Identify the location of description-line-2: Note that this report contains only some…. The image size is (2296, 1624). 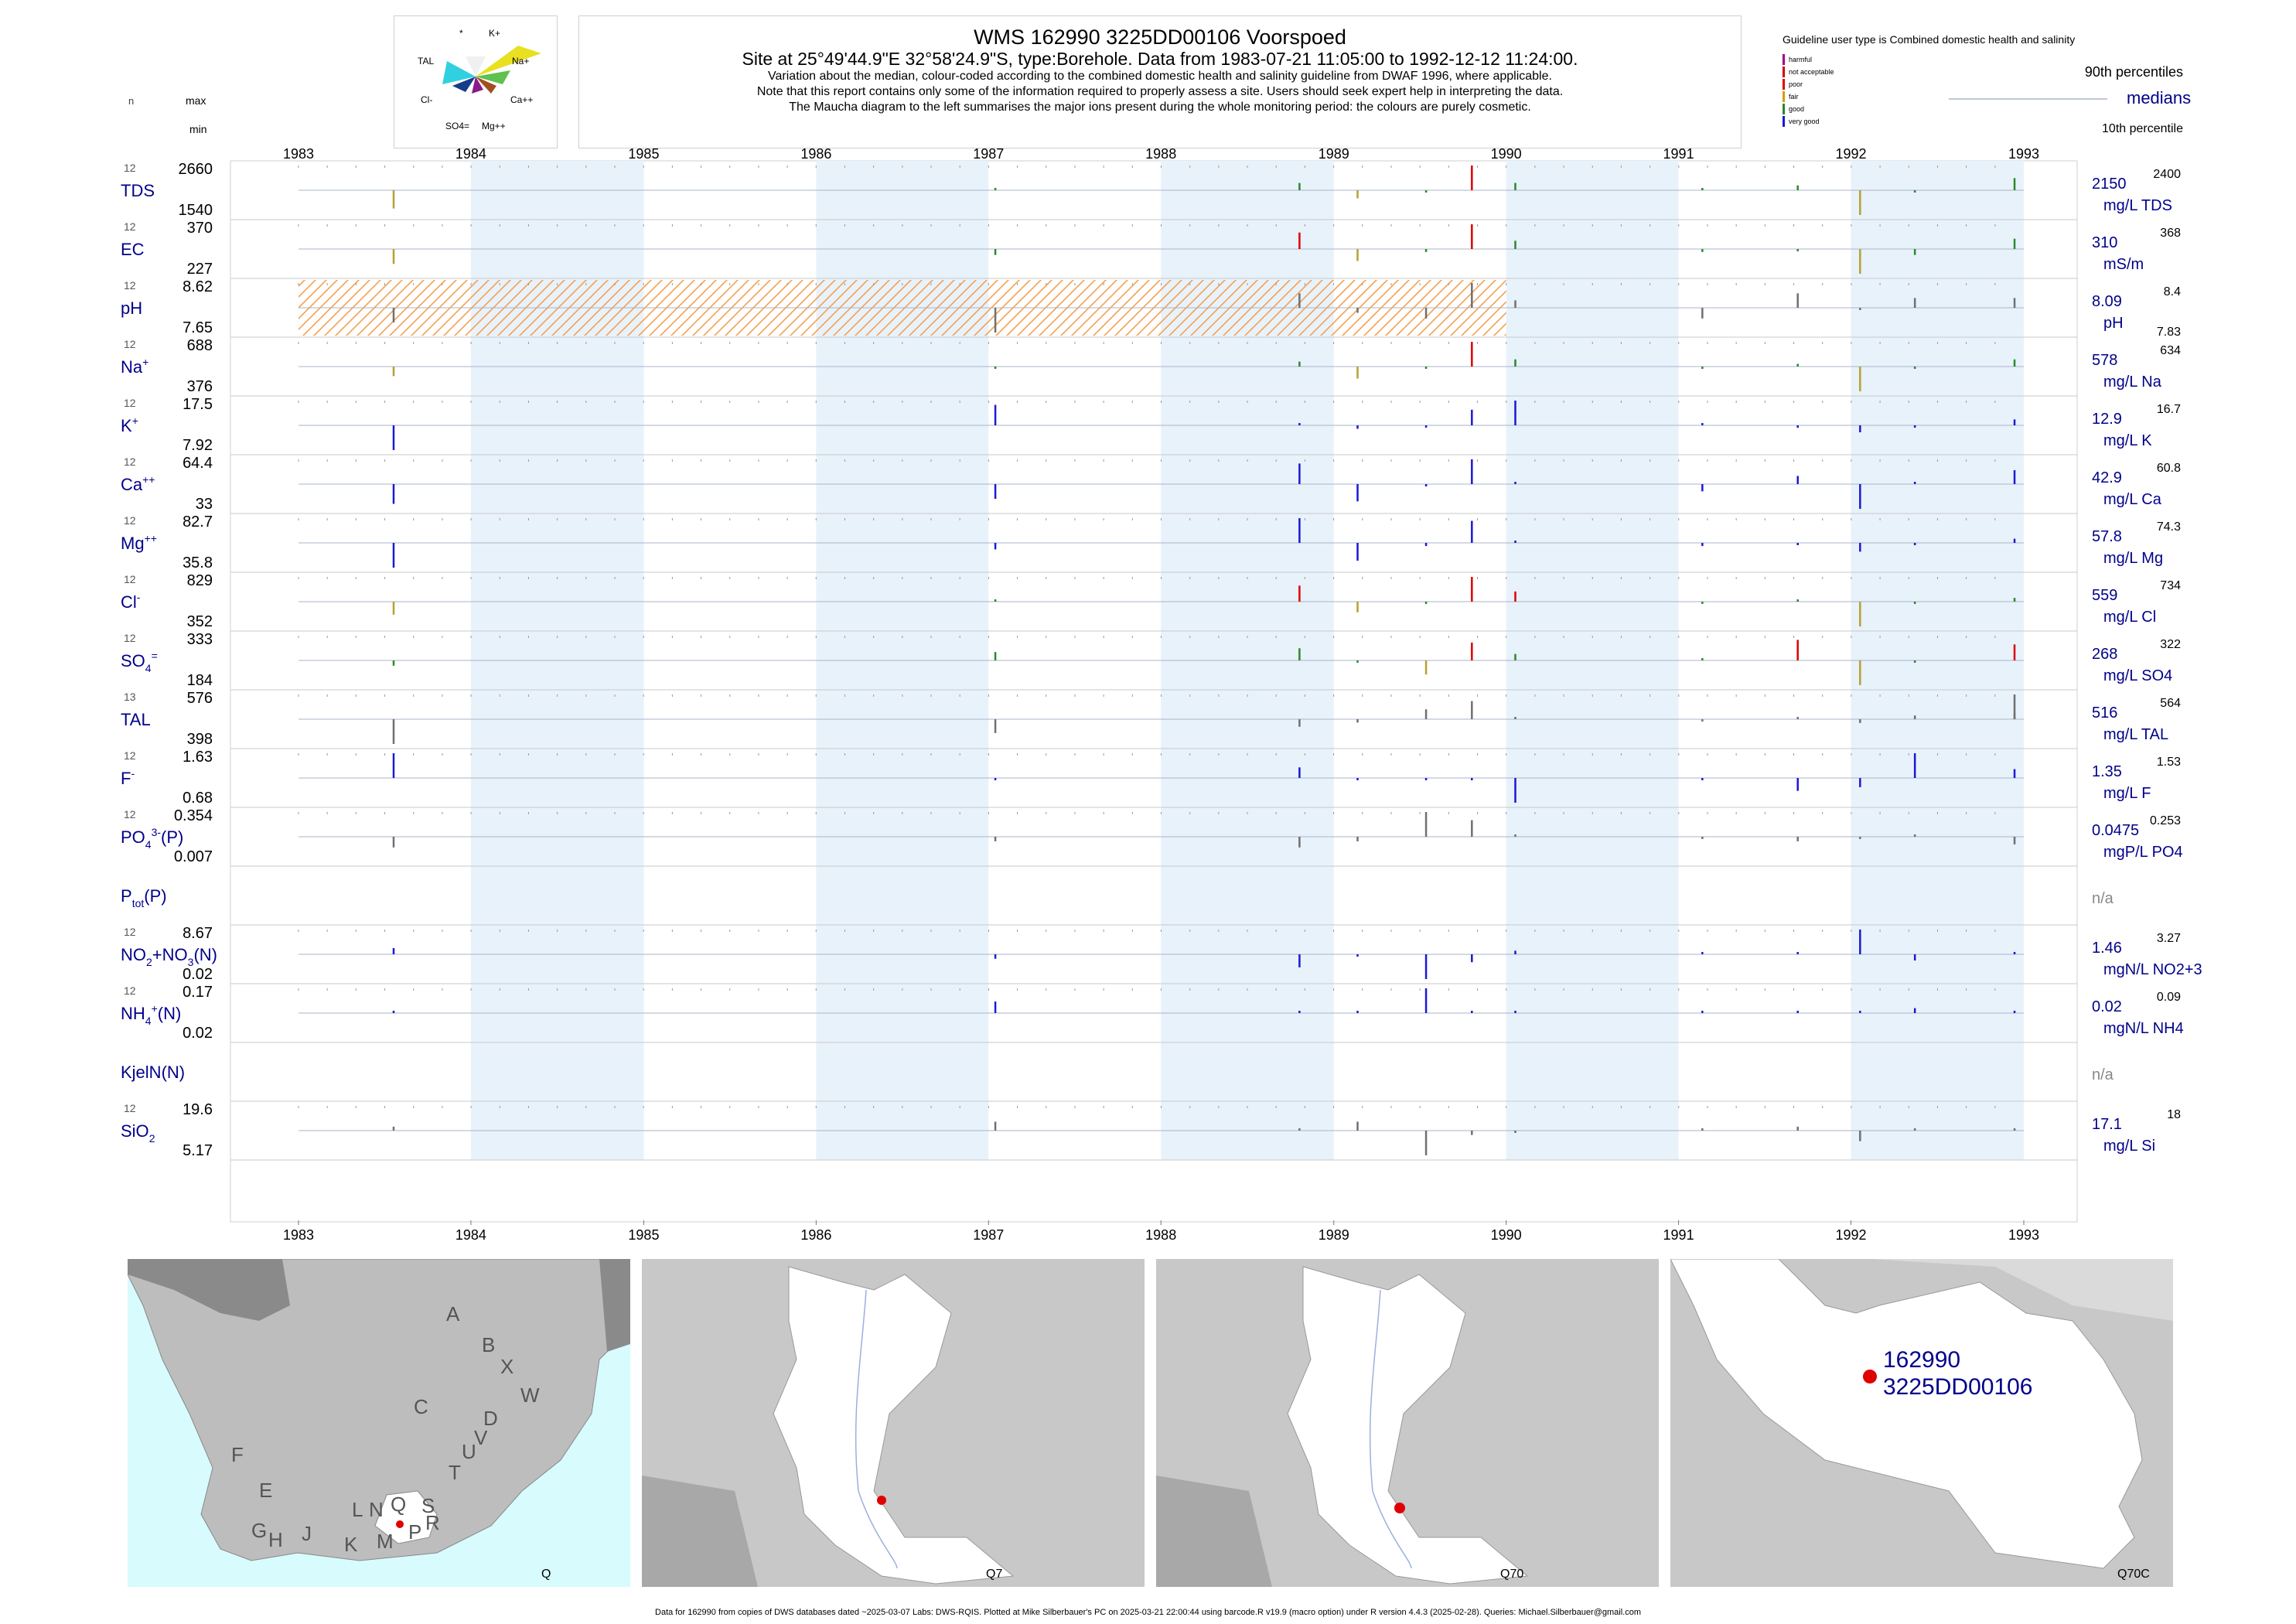
(1160, 91).